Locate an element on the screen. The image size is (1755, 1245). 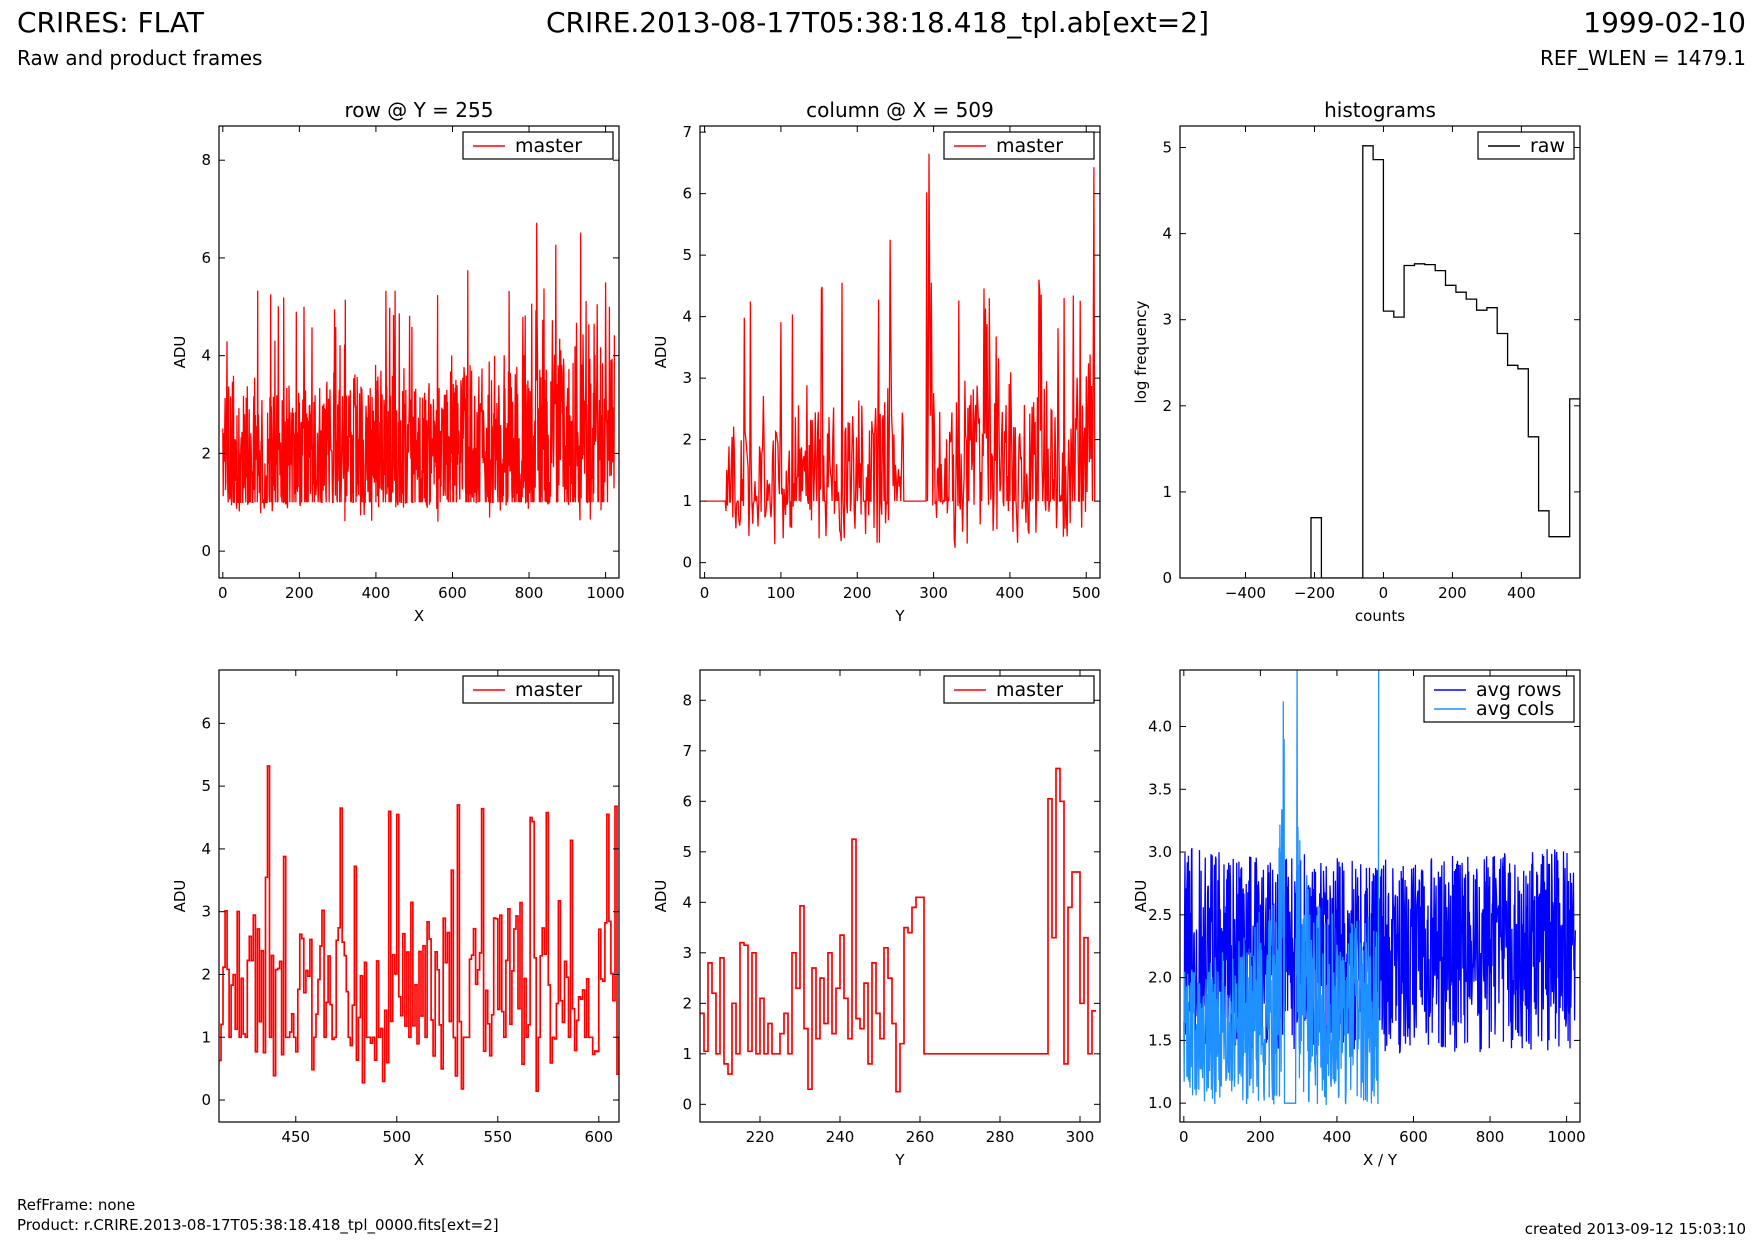
y-tick-label: 1.0 is located at coordinates (1160, 1103).